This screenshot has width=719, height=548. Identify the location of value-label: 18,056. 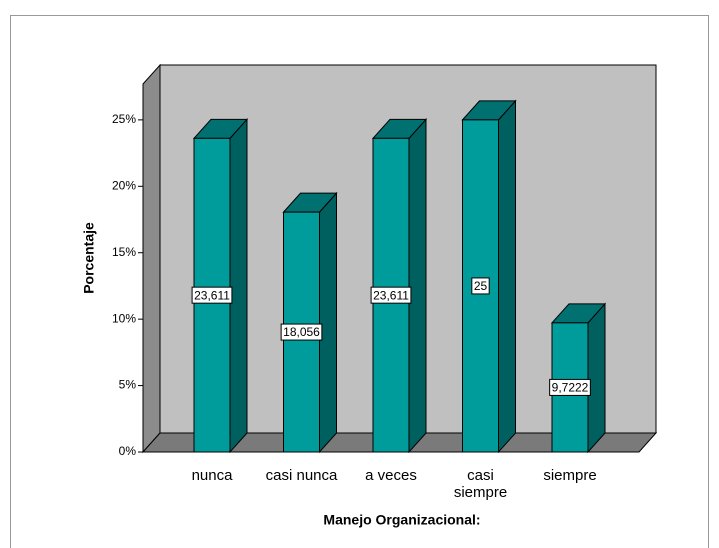
(301, 332).